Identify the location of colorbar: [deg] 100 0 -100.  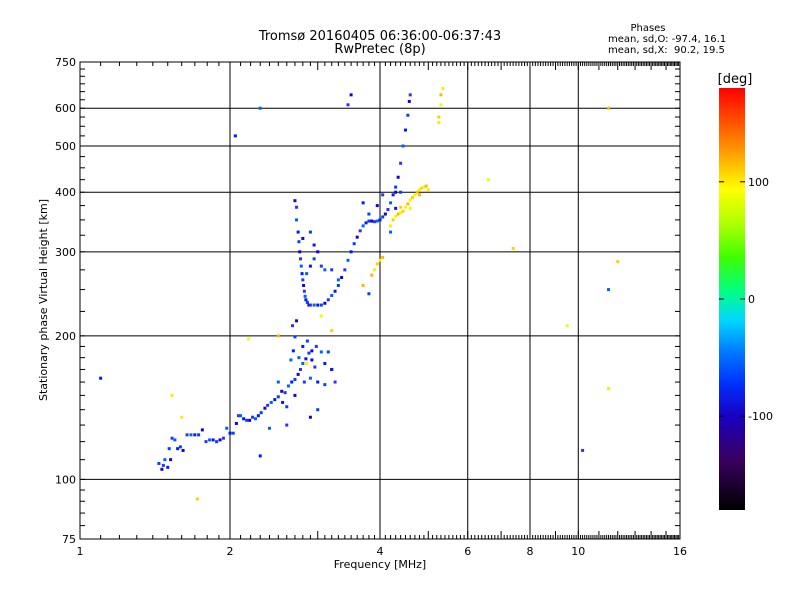
(745, 291).